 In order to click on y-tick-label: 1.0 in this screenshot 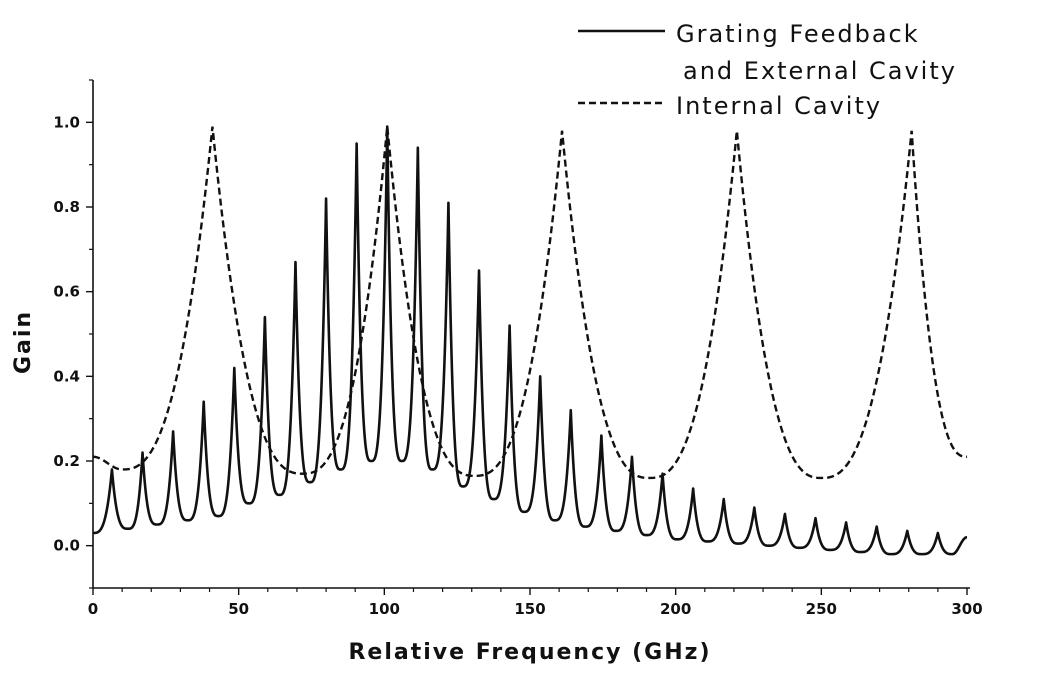, I will do `click(66, 122)`.